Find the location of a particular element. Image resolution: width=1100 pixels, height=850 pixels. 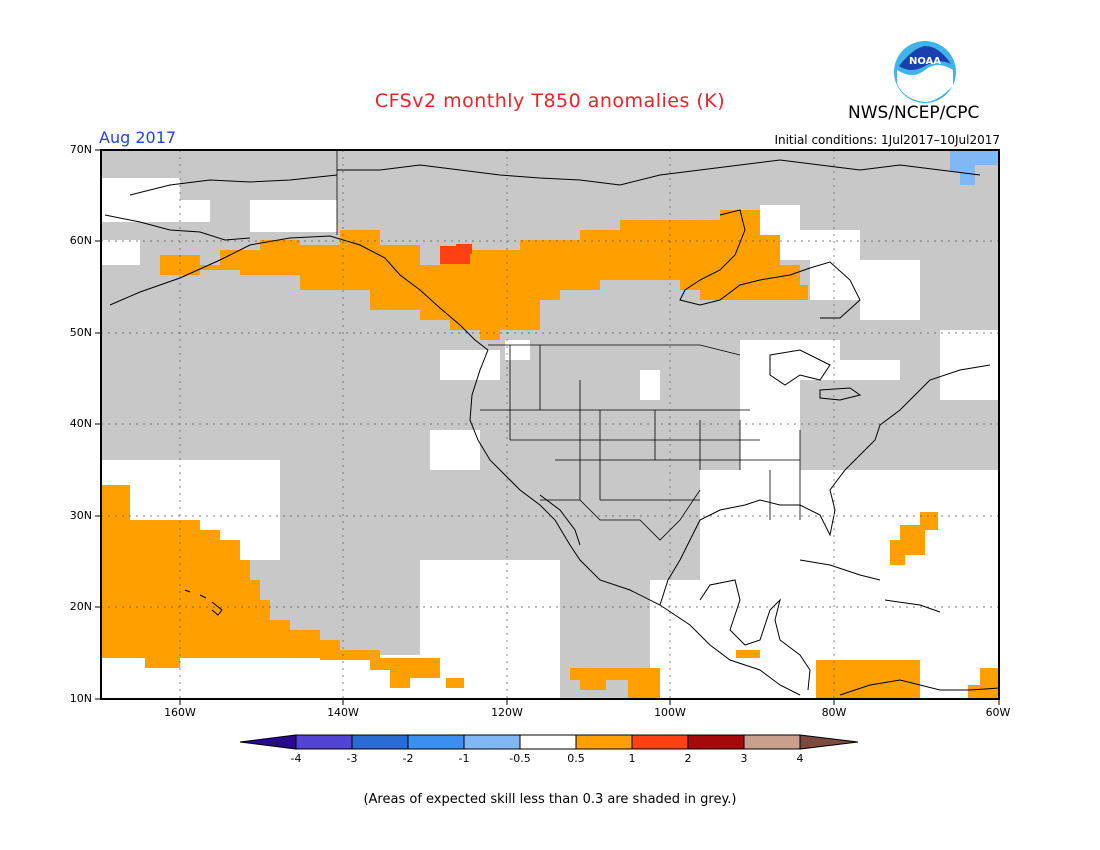

lat-label-70n: 70N is located at coordinates (80, 149).